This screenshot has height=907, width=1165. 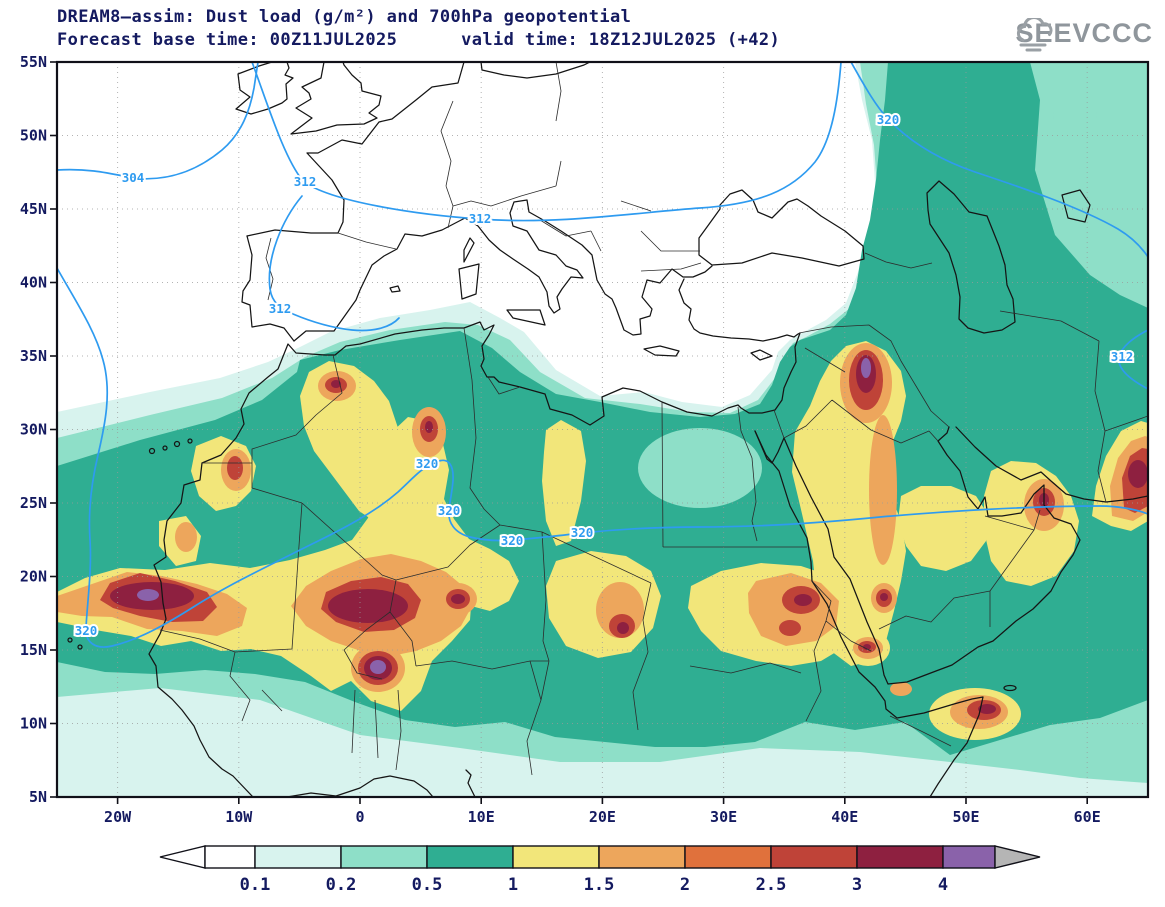 What do you see at coordinates (86, 630) in the screenshot?
I see `contour-label-320f: 320` at bounding box center [86, 630].